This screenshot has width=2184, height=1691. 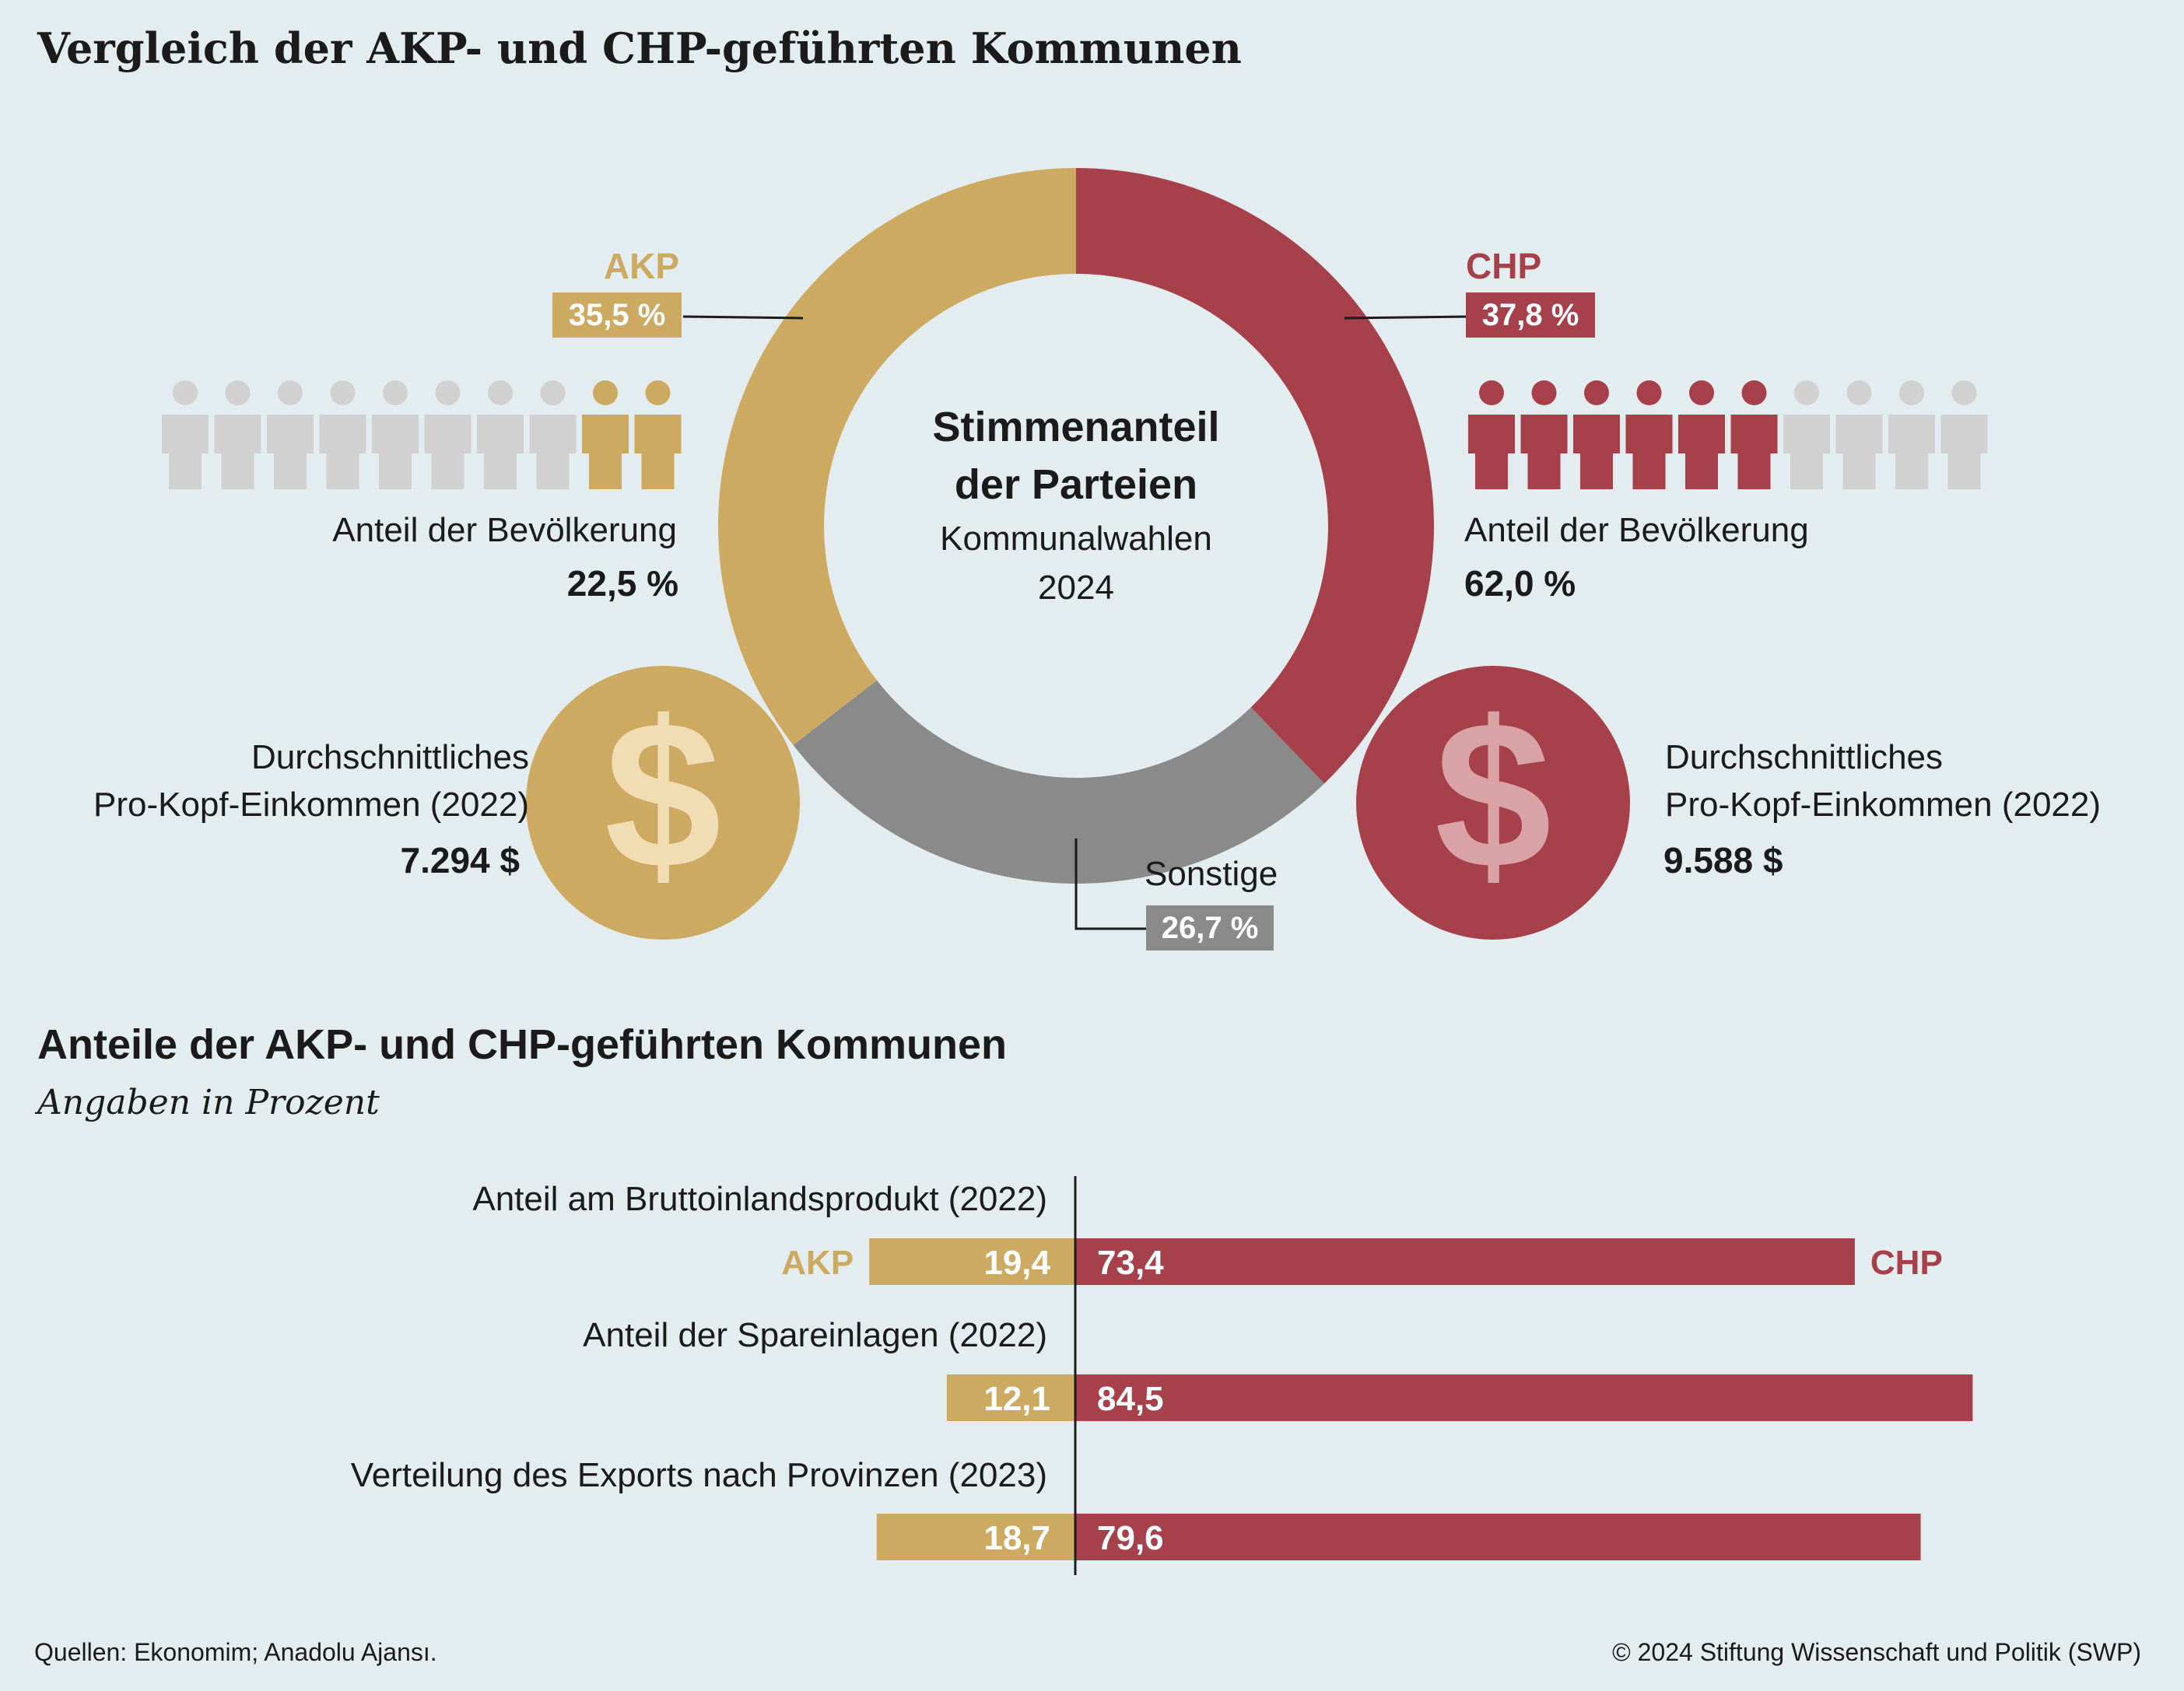 I want to click on akp-income-label-line1: Durchschnittliches, so click(x=390, y=757).